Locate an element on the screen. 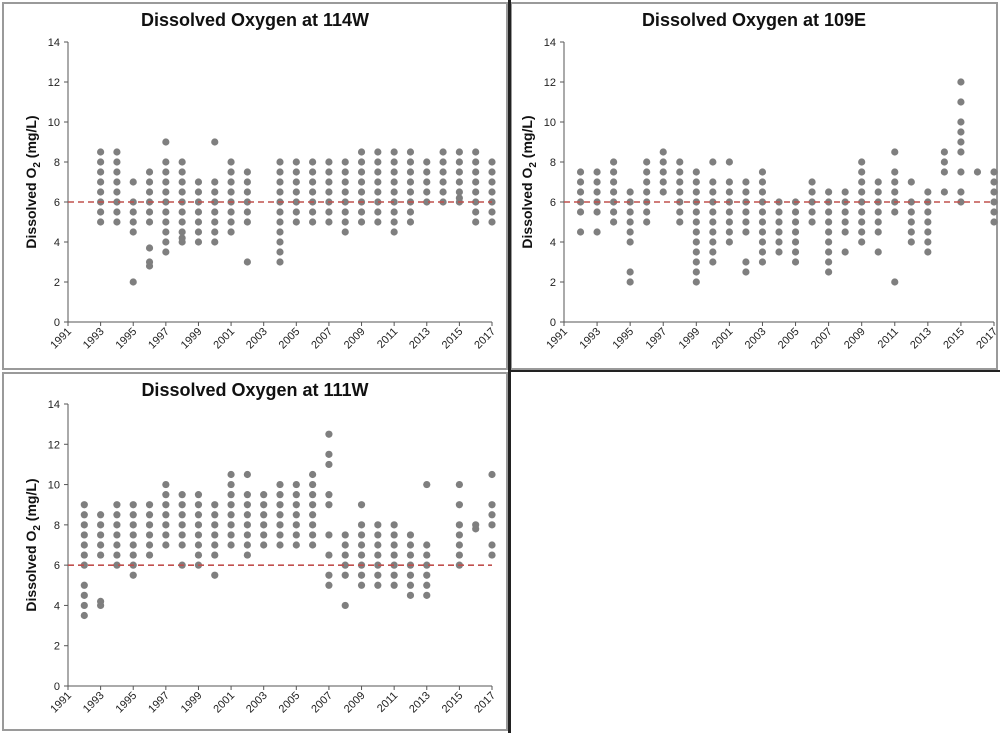 This screenshot has height=733, width=1000. chart-title: Dissolved Oxygen at 111W is located at coordinates (255, 390).